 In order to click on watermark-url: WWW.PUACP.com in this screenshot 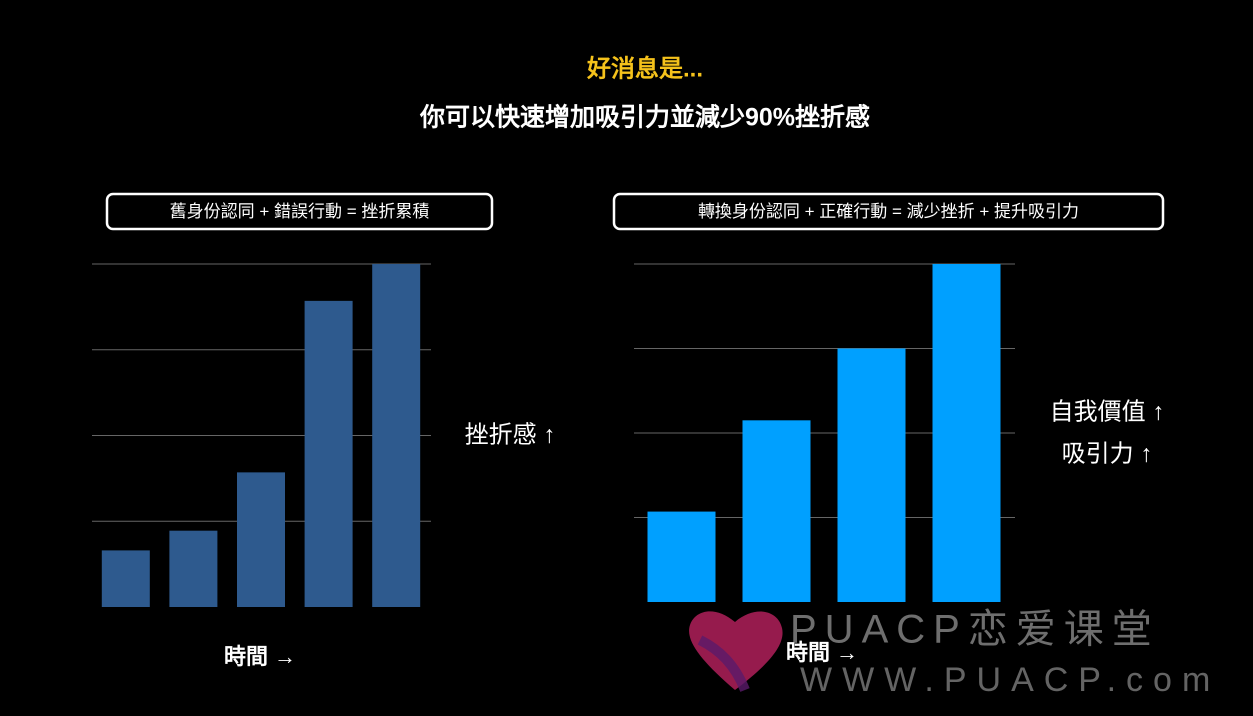, I will do `click(1010, 680)`.